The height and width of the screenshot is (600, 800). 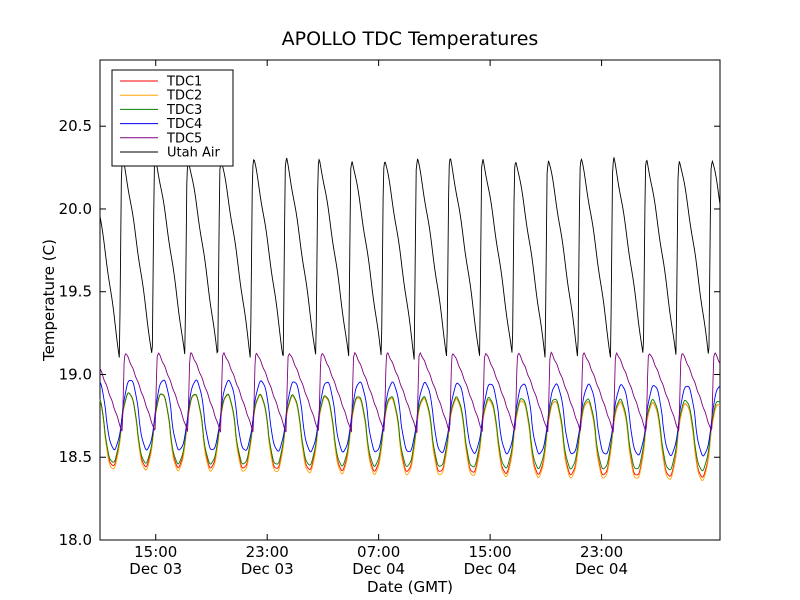 I want to click on legend-label: TDC3, so click(x=184, y=110).